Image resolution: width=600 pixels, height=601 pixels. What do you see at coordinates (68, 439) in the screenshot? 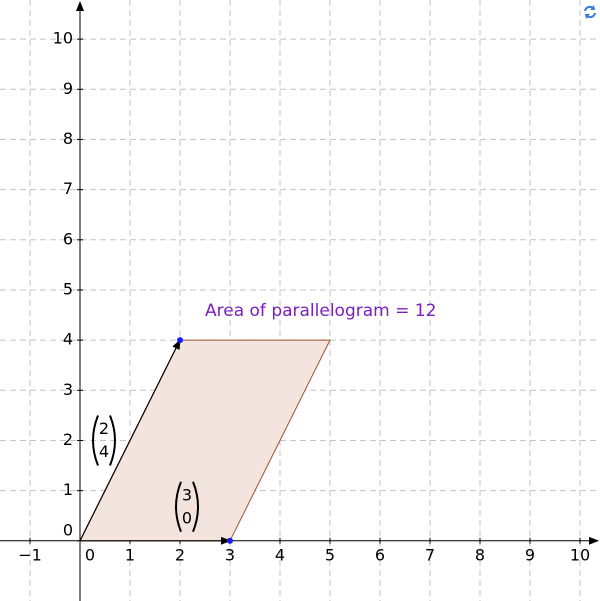
I see `y-tick-label: 2` at bounding box center [68, 439].